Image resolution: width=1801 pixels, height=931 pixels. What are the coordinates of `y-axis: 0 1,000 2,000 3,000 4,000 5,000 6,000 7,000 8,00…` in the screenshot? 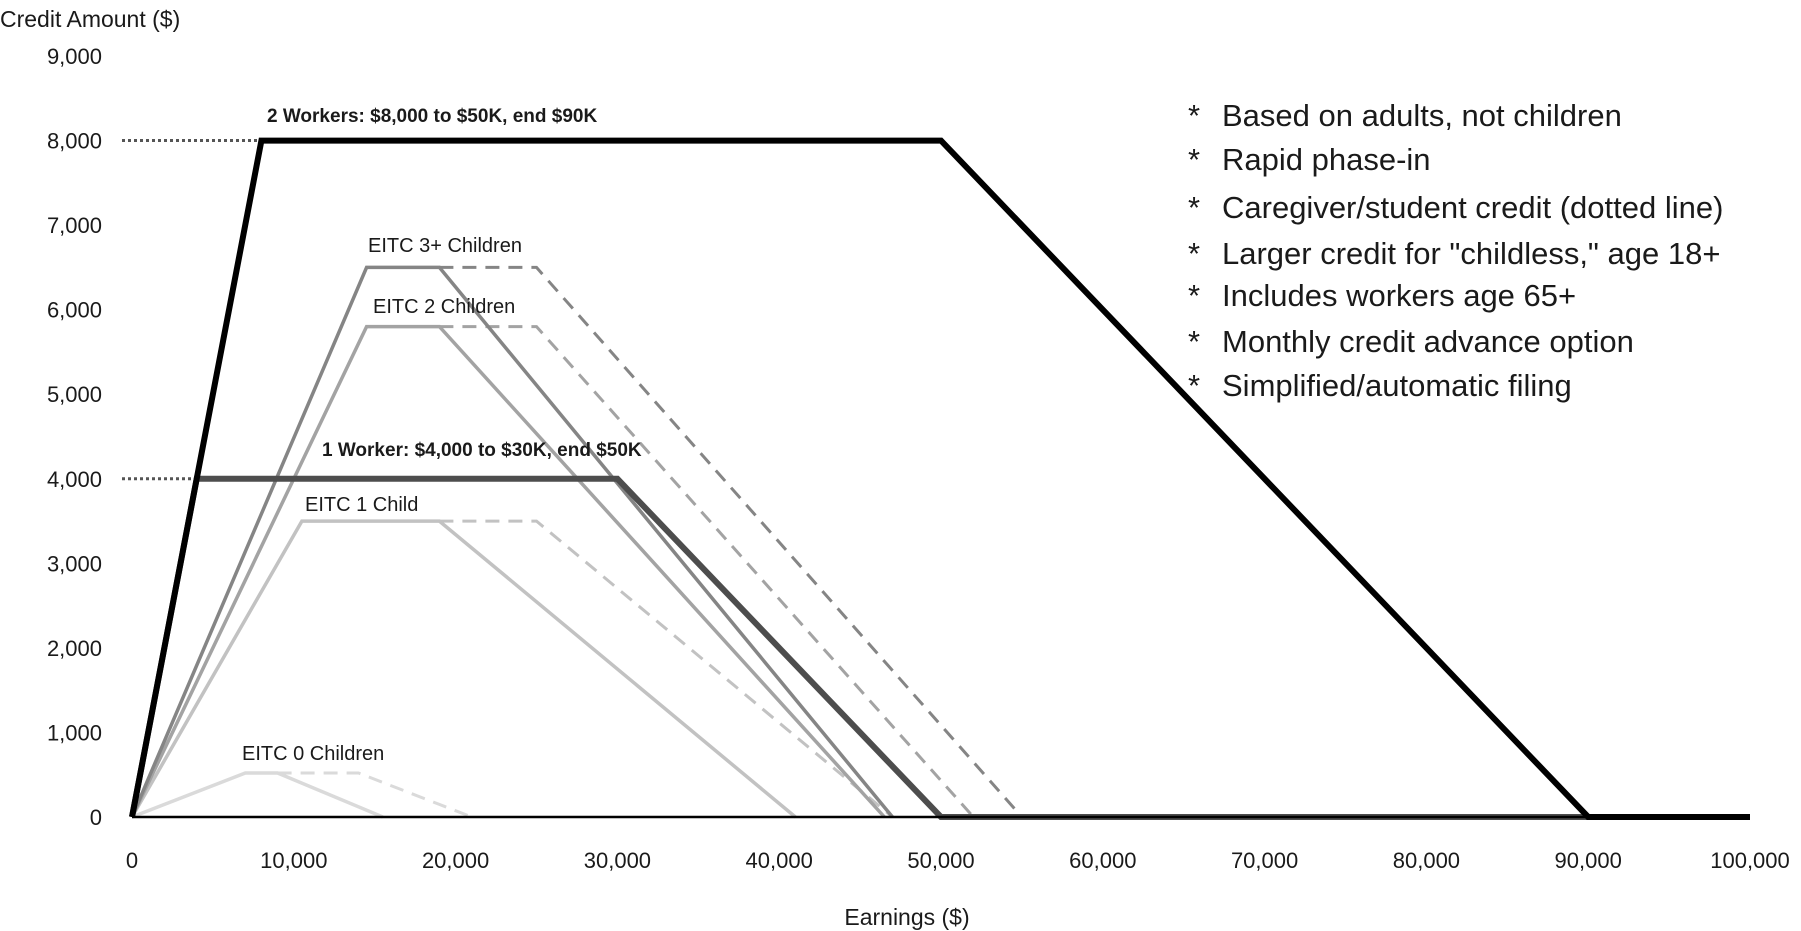 It's located at (74, 437).